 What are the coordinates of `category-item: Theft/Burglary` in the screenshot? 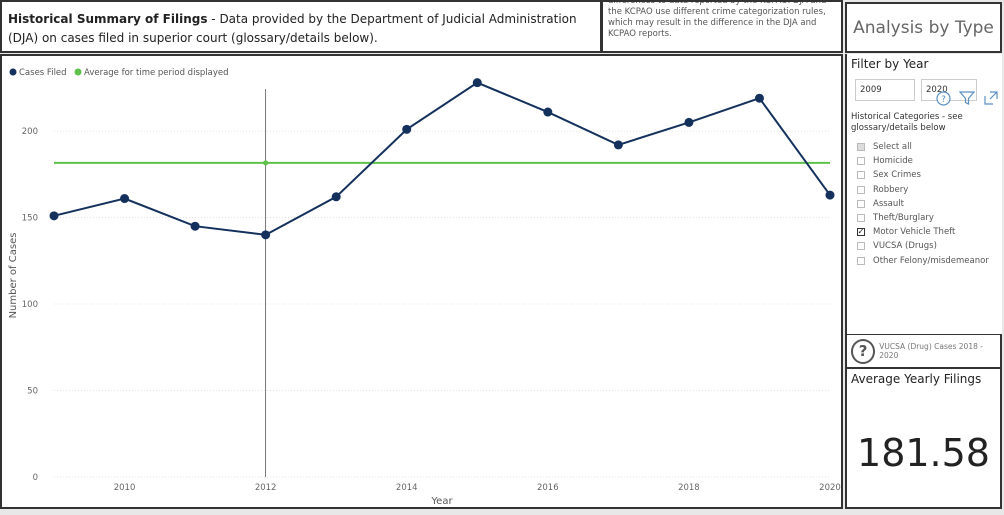 It's located at (923, 218).